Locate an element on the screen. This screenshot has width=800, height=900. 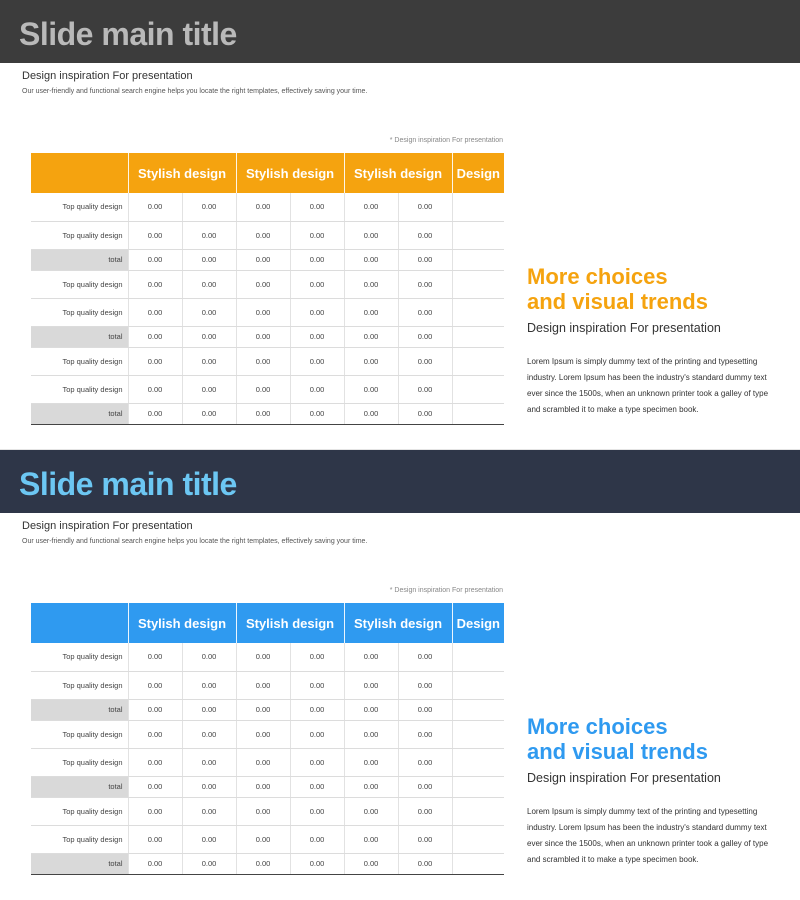
side-heading-line2: and visual trends is located at coordinates (617, 751).